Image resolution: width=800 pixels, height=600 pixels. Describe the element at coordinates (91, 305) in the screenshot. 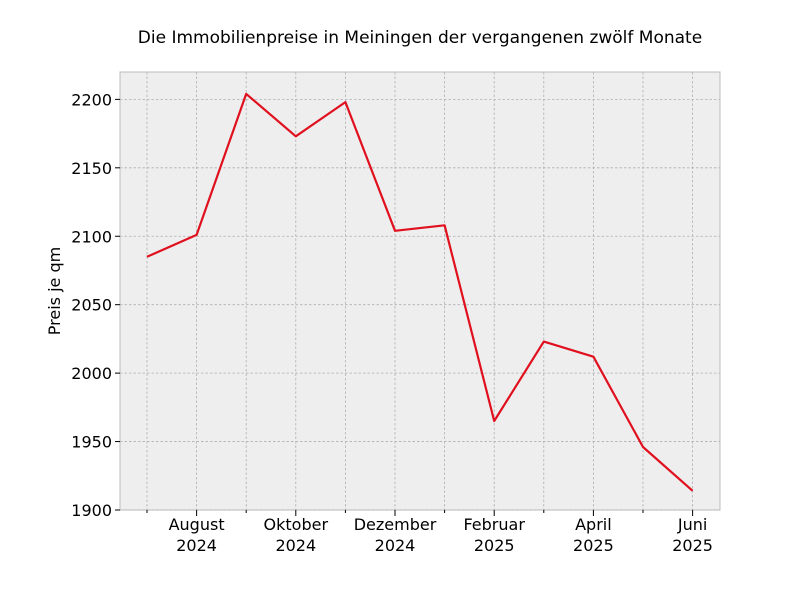

I see `y-tick-label: 2050` at that location.